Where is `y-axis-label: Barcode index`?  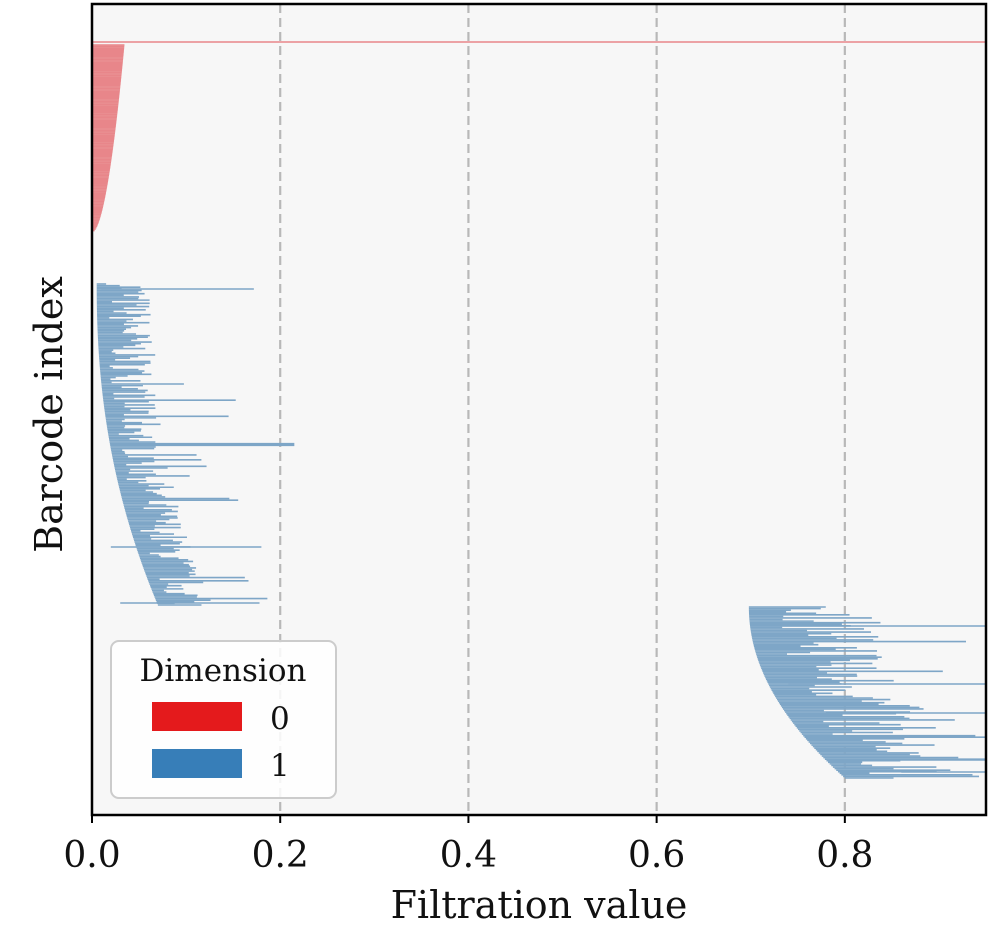 y-axis-label: Barcode index is located at coordinates (49, 414).